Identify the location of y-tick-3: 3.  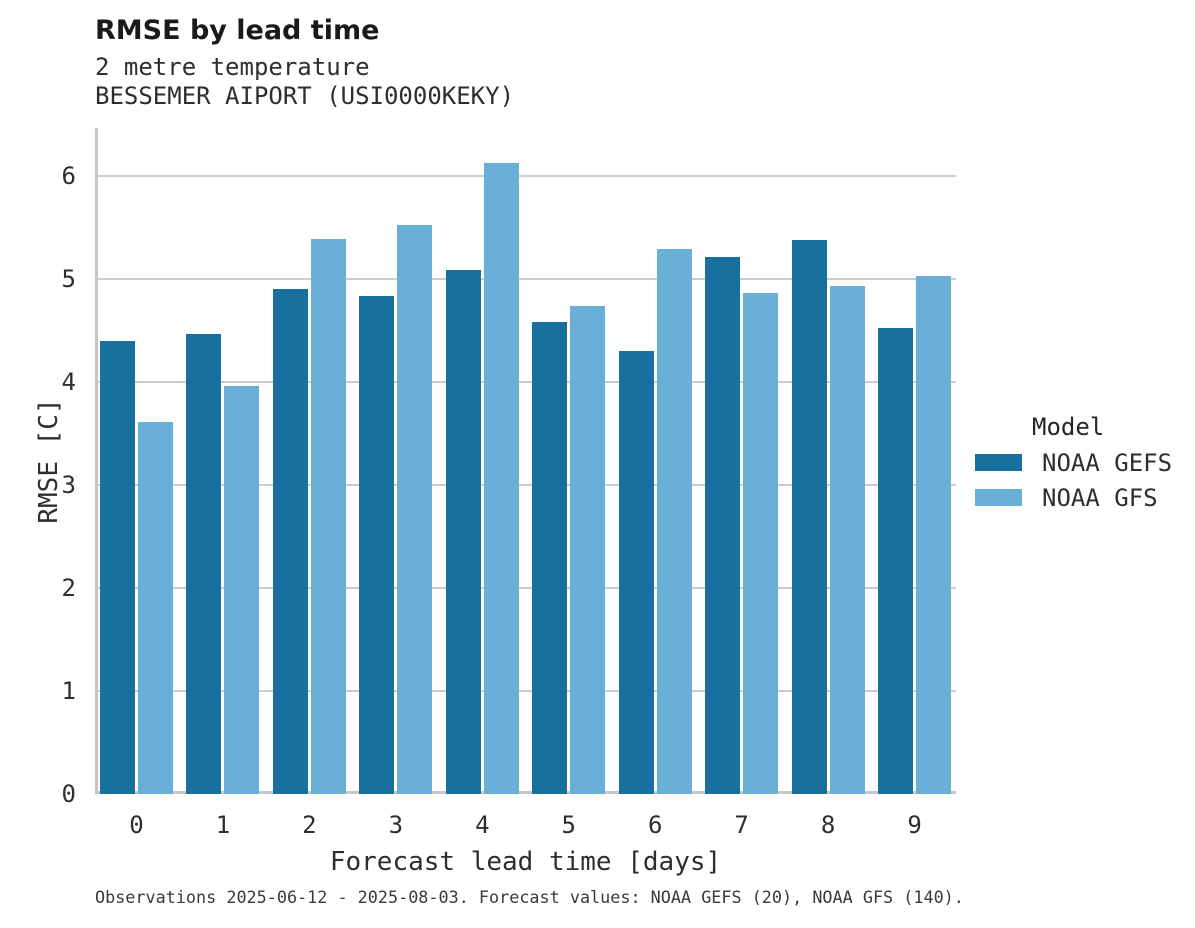
(68, 485).